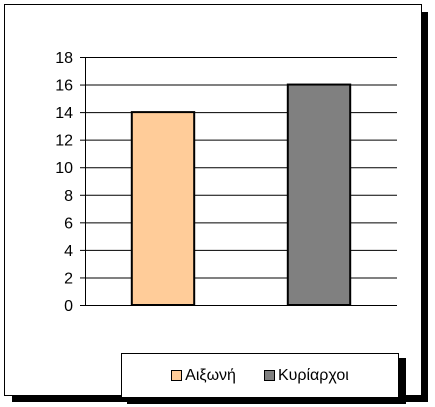 Image resolution: width=435 pixels, height=407 pixels. What do you see at coordinates (64, 58) in the screenshot?
I see `y-tick-label: 18` at bounding box center [64, 58].